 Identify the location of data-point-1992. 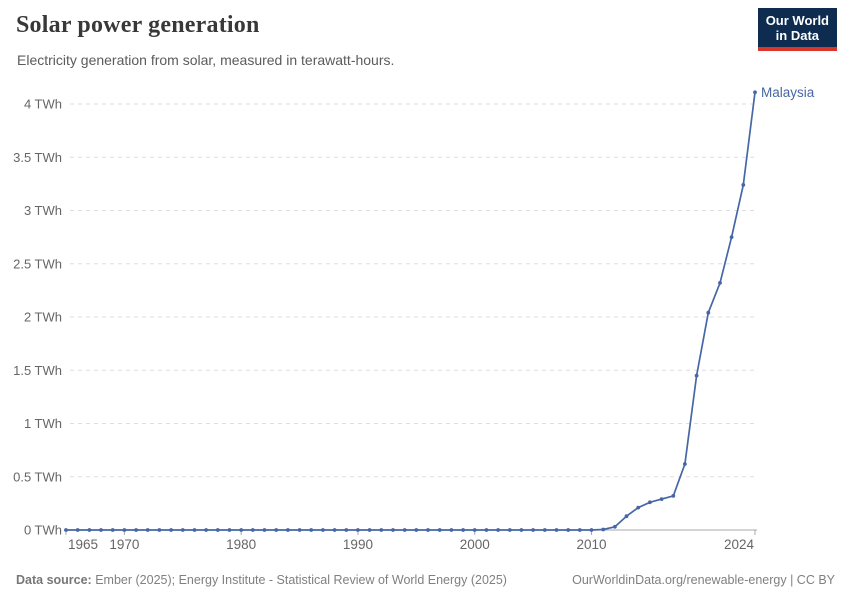
(381, 530).